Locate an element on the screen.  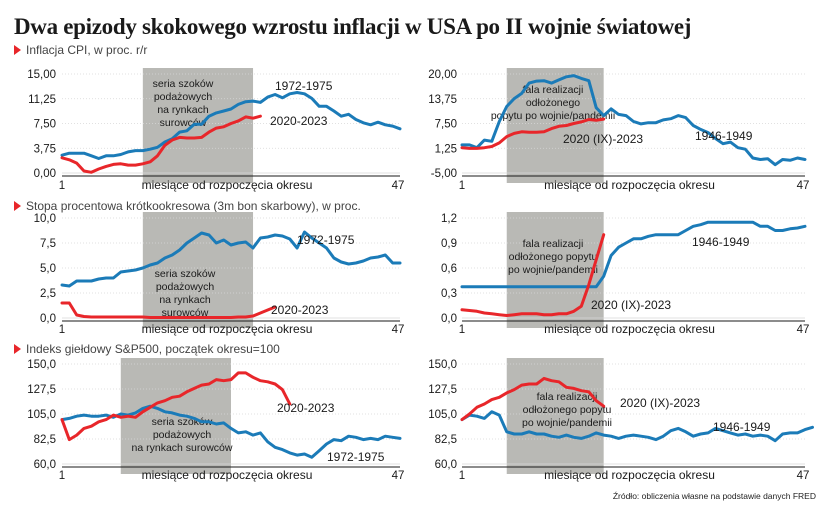
y-tick-label: 1,25 is located at coordinates (446, 149).